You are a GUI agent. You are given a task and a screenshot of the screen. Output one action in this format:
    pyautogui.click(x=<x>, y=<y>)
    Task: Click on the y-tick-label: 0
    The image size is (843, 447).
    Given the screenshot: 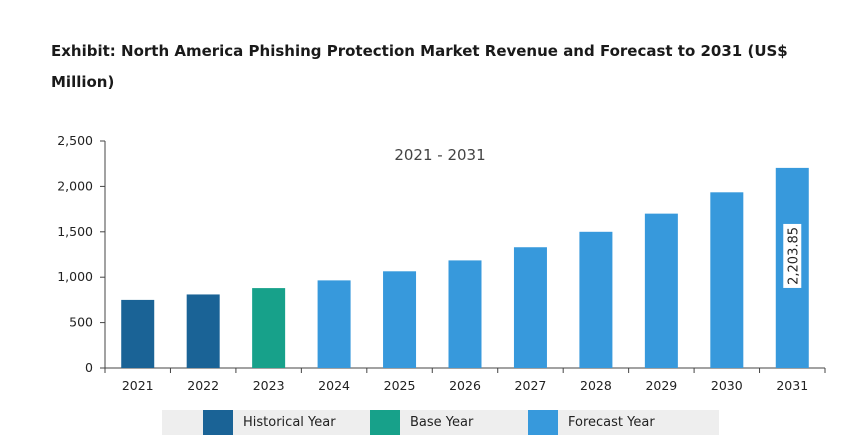 What is the action you would take?
    pyautogui.click(x=89, y=367)
    